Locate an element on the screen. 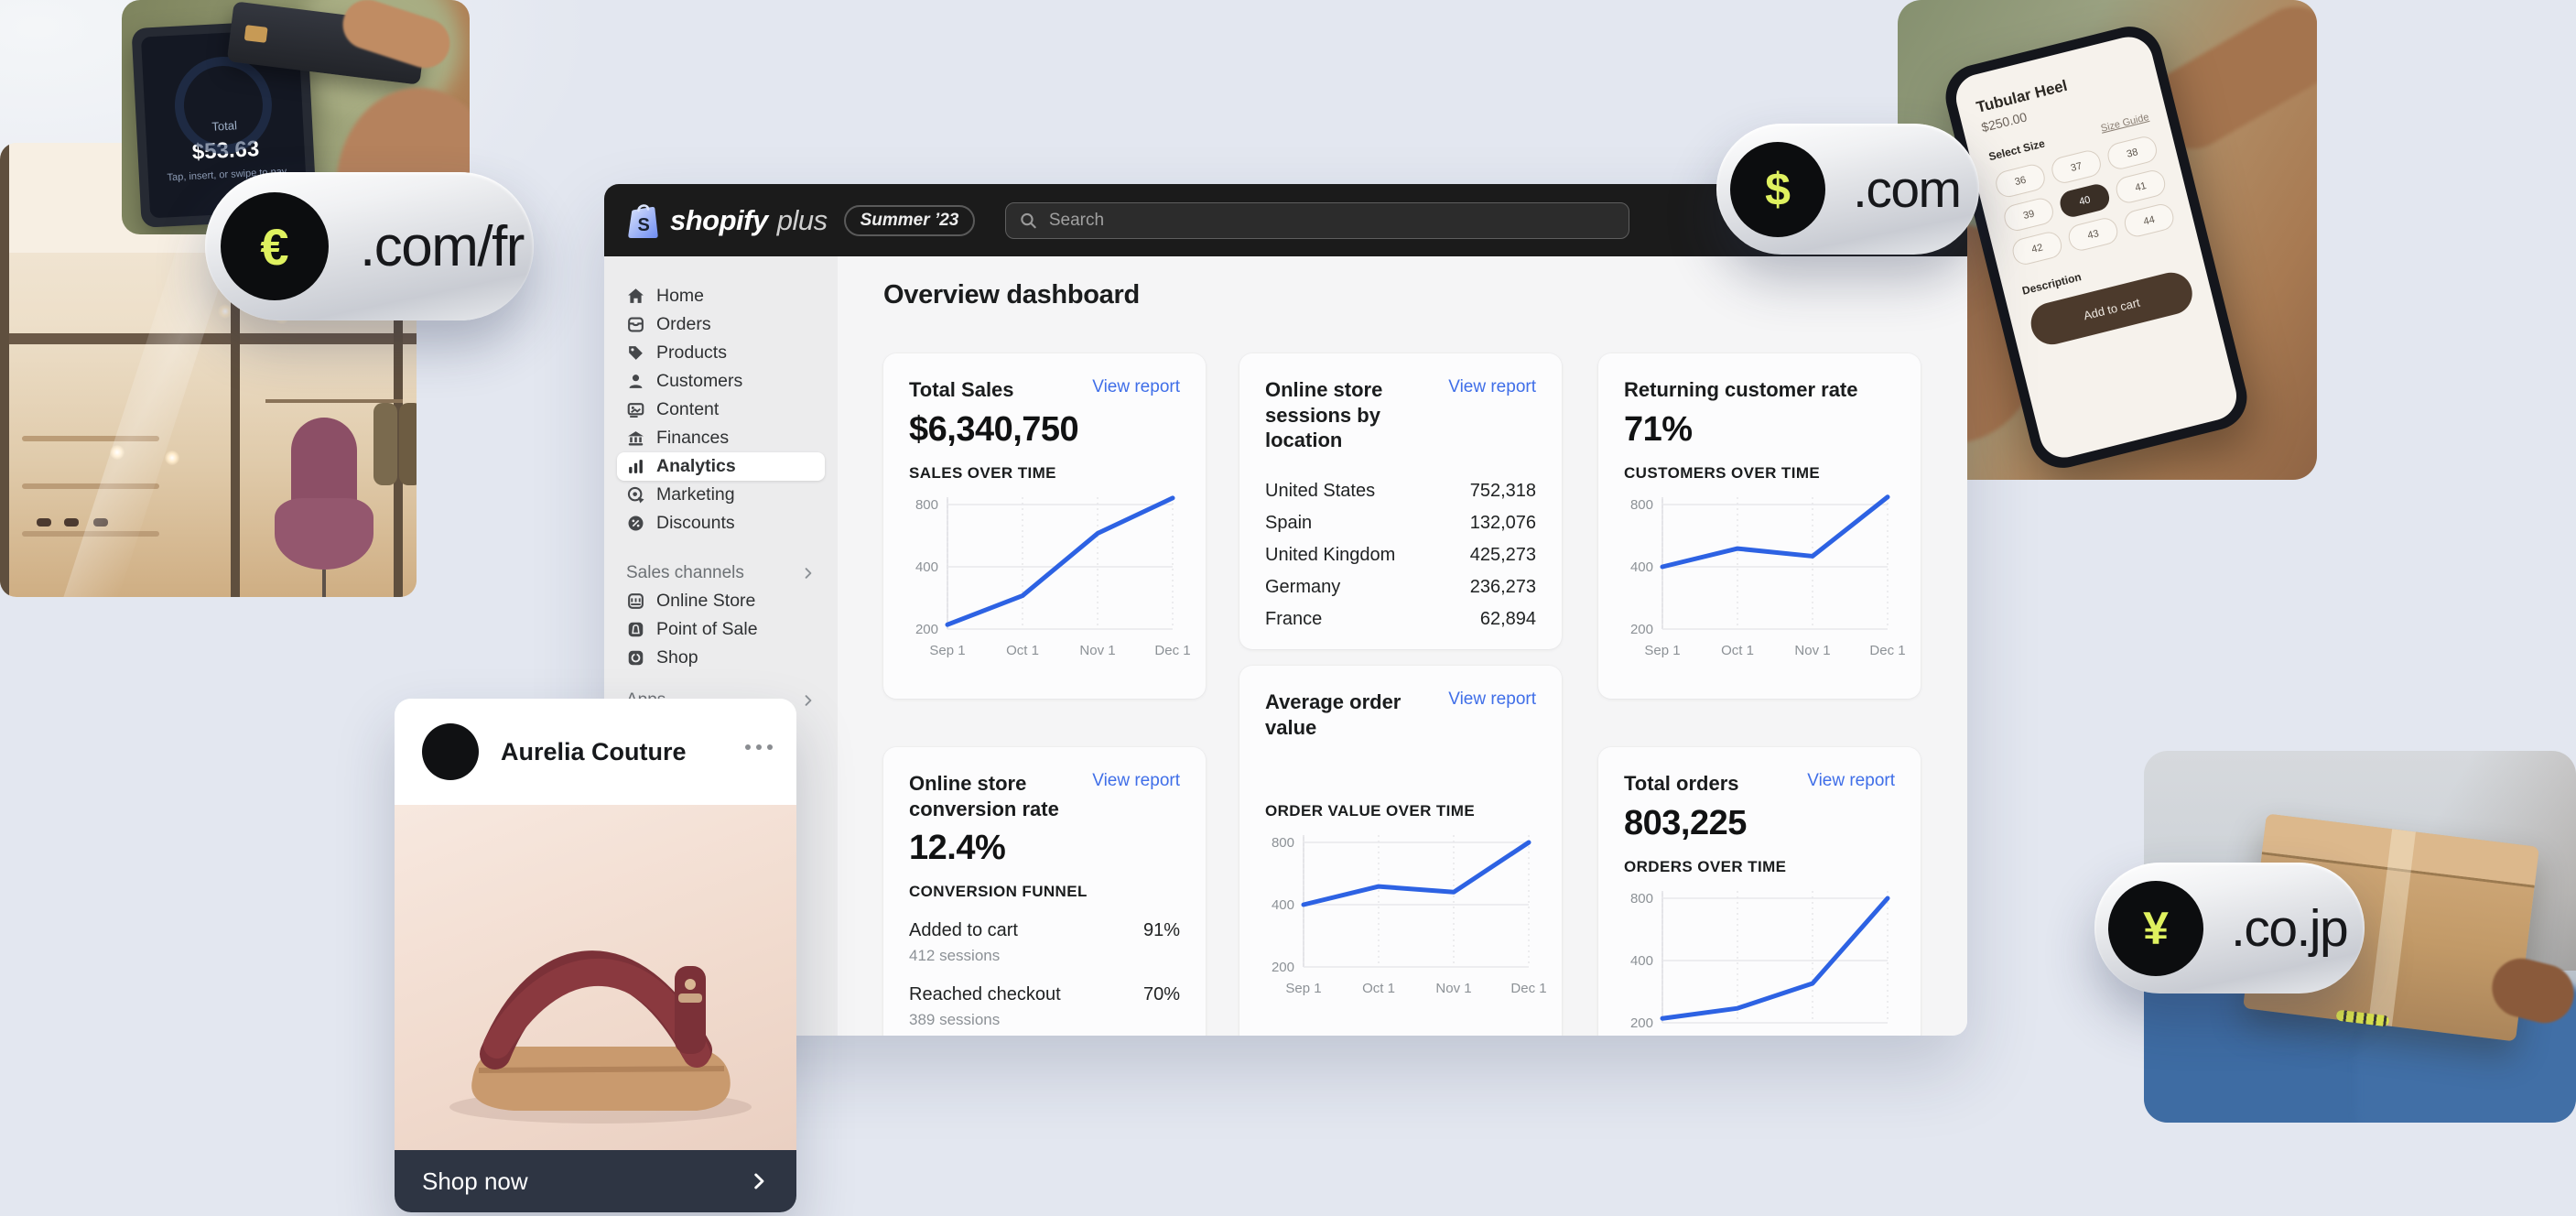 This screenshot has width=2576, height=1216. funnel-step-label: Reached checkout is located at coordinates (985, 994).